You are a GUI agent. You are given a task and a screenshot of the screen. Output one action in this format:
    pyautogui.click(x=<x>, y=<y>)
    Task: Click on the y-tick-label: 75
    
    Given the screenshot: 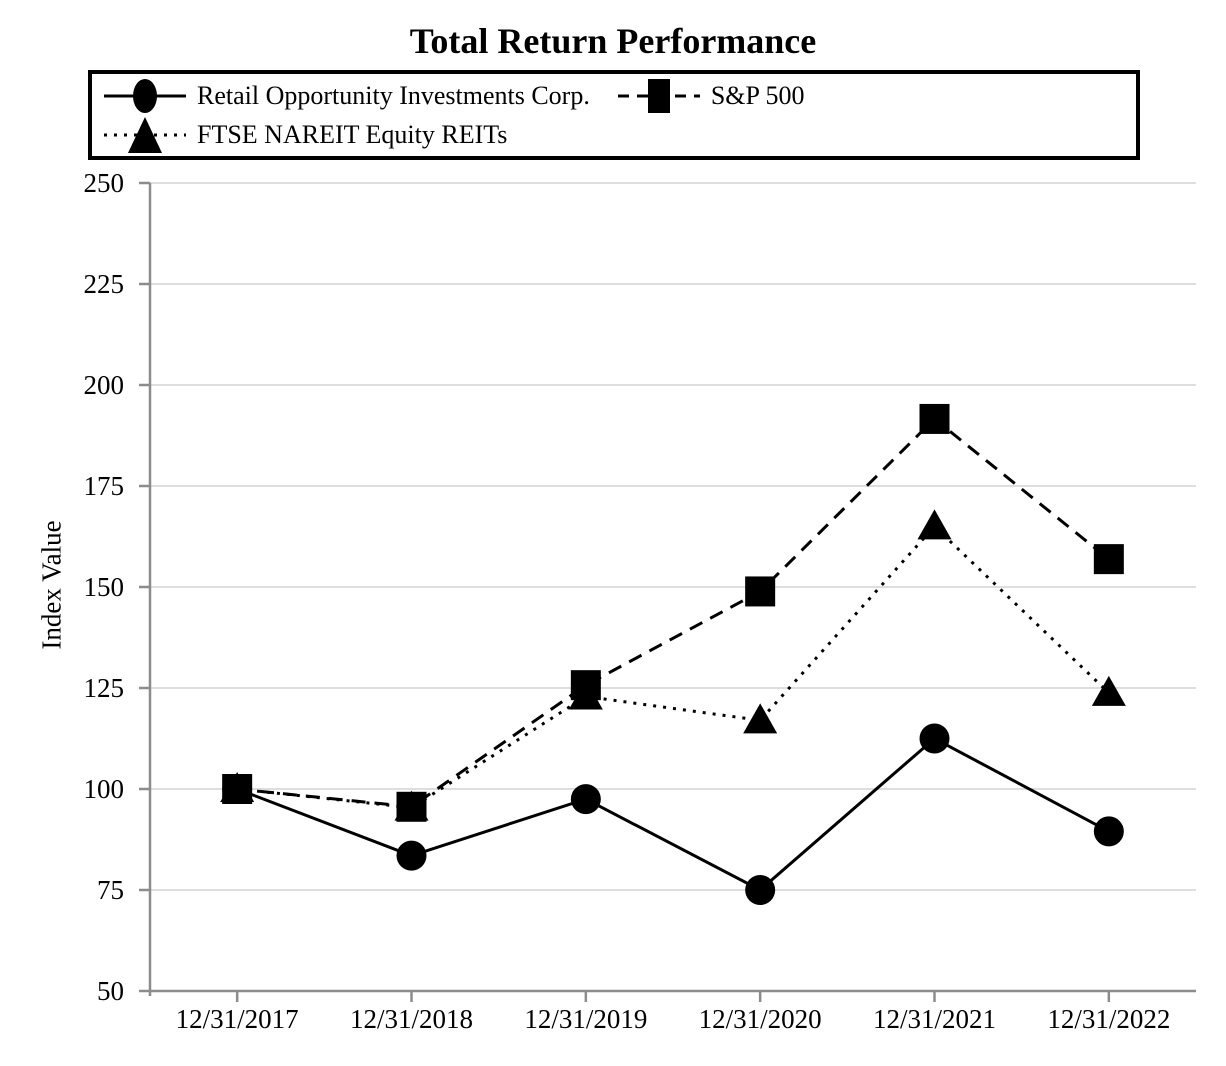 What is the action you would take?
    pyautogui.click(x=110, y=890)
    